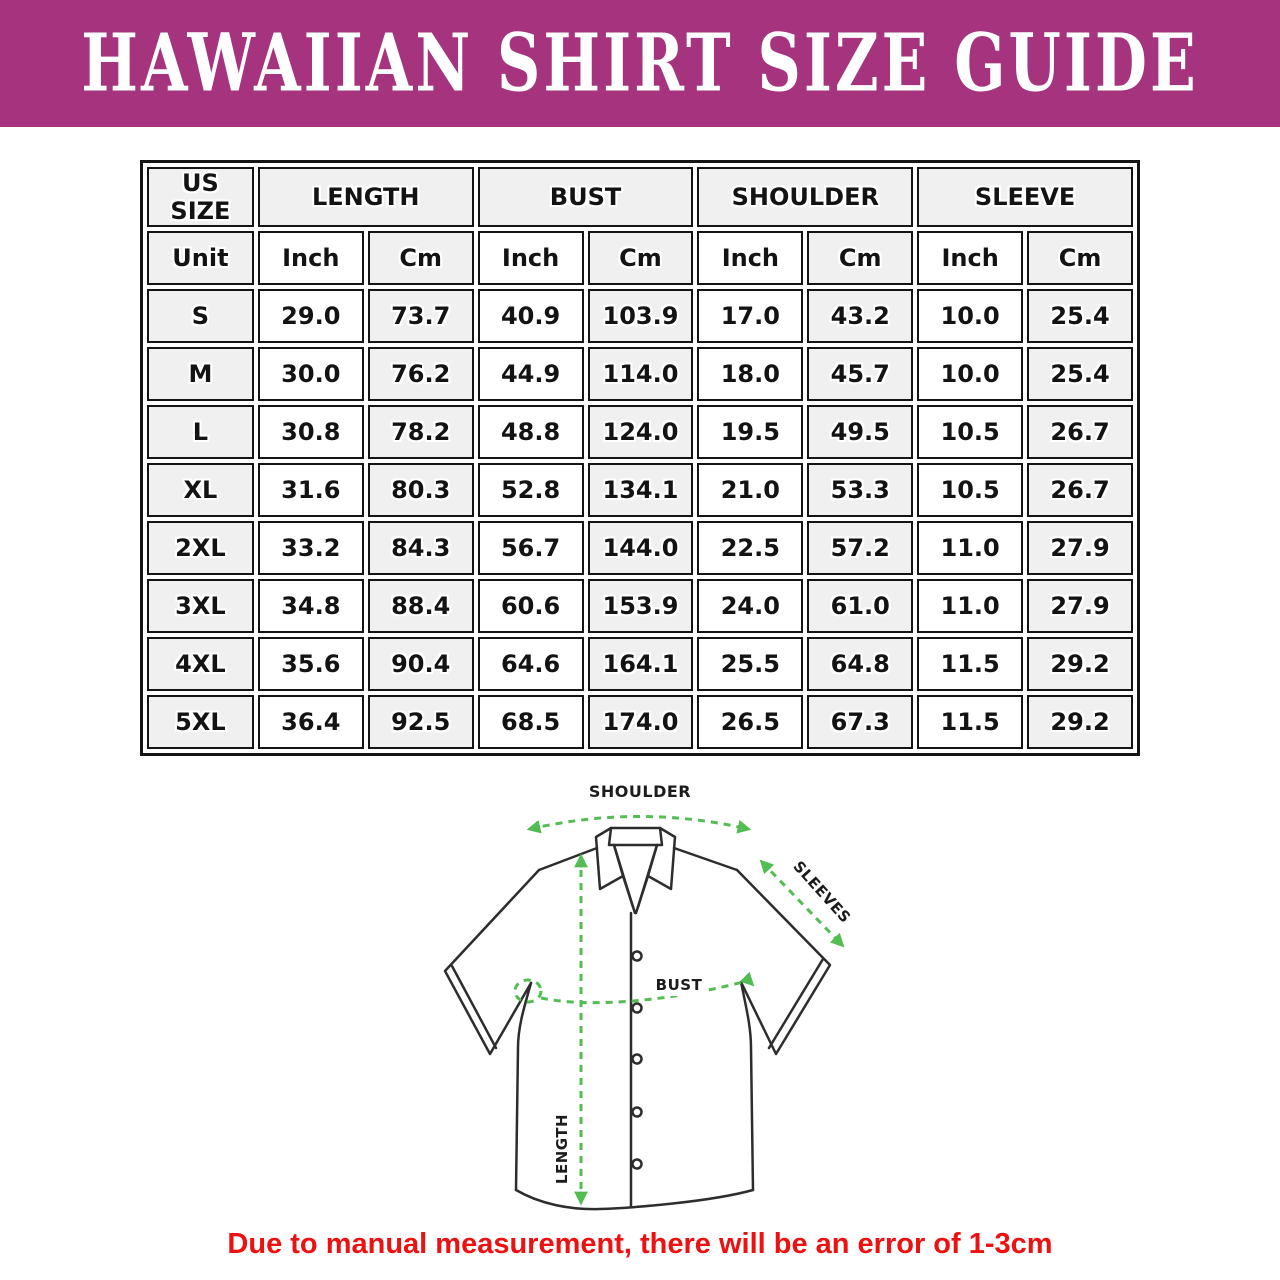 This screenshot has width=1280, height=1280. Describe the element at coordinates (635, 836) in the screenshot. I see `shirt-collar-band` at that location.